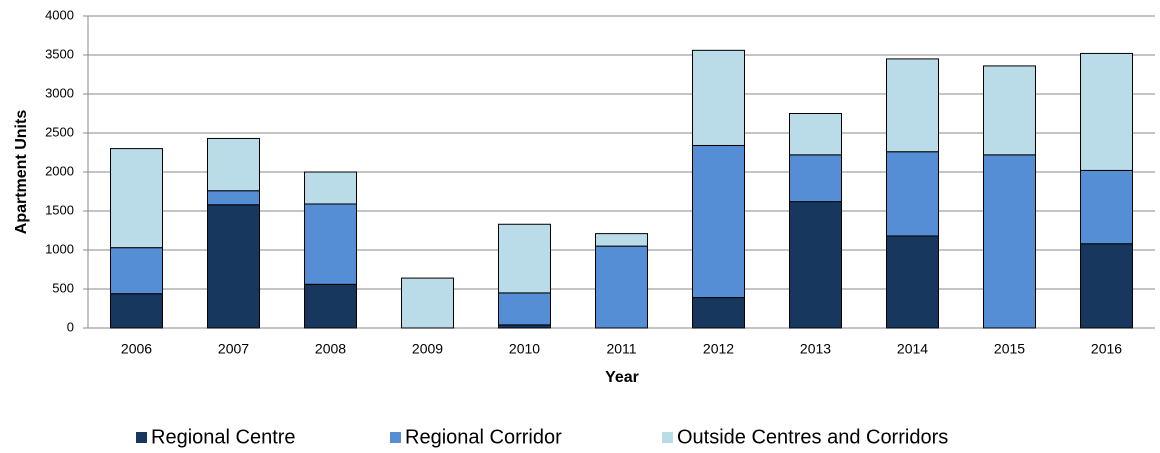  I want to click on y-tick-label: 4000, so click(59, 14).